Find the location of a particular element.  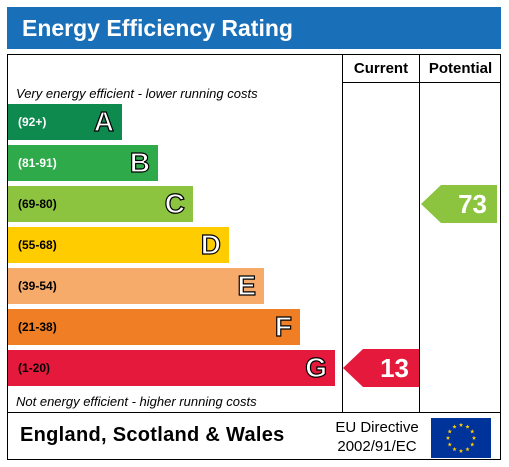

current-rating-arrow: 13 is located at coordinates (381, 368).